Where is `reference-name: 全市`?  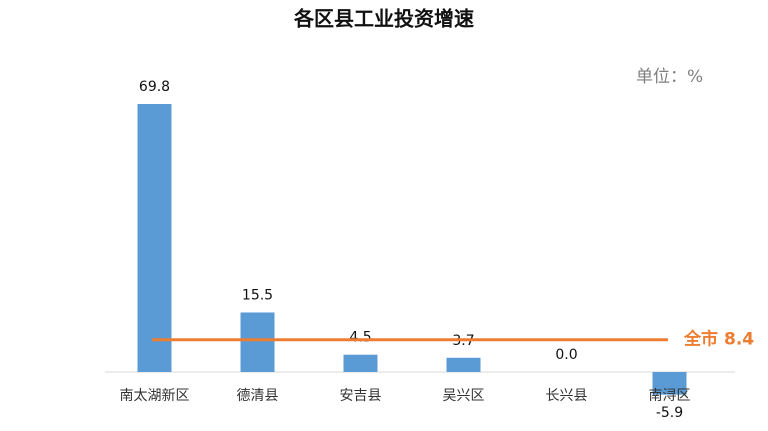 reference-name: 全市 is located at coordinates (700, 339).